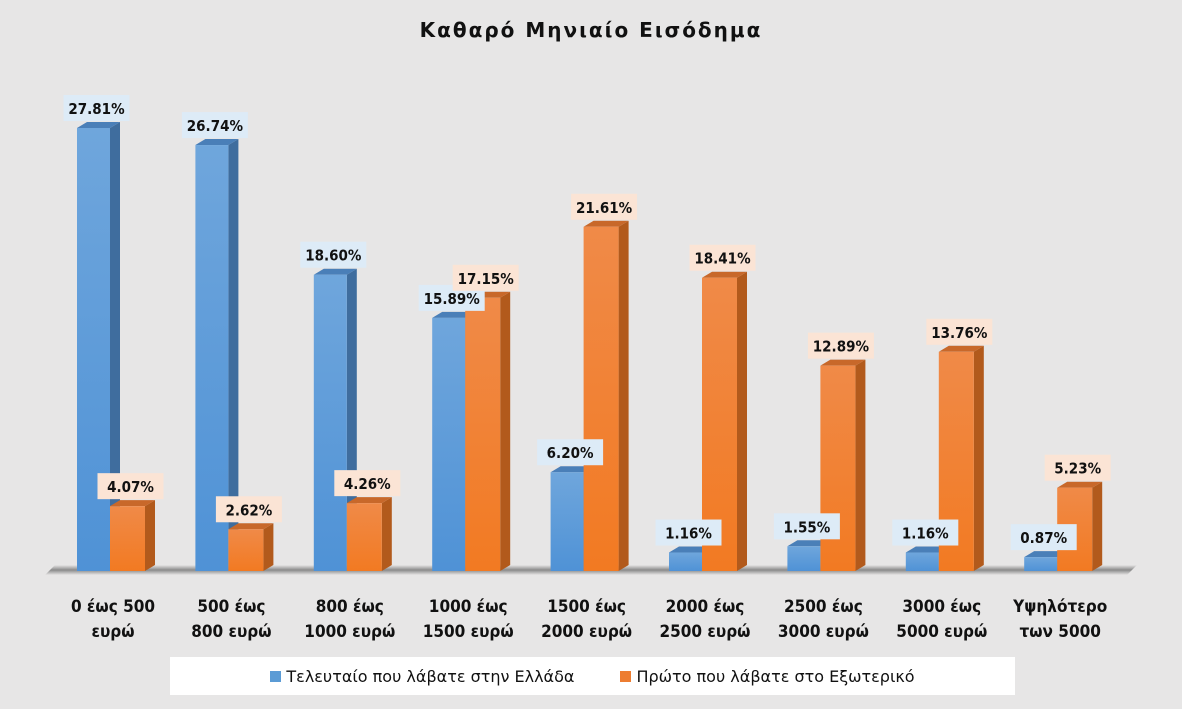 The image size is (1182, 709). I want to click on data-label: 1.55%, so click(806, 527).